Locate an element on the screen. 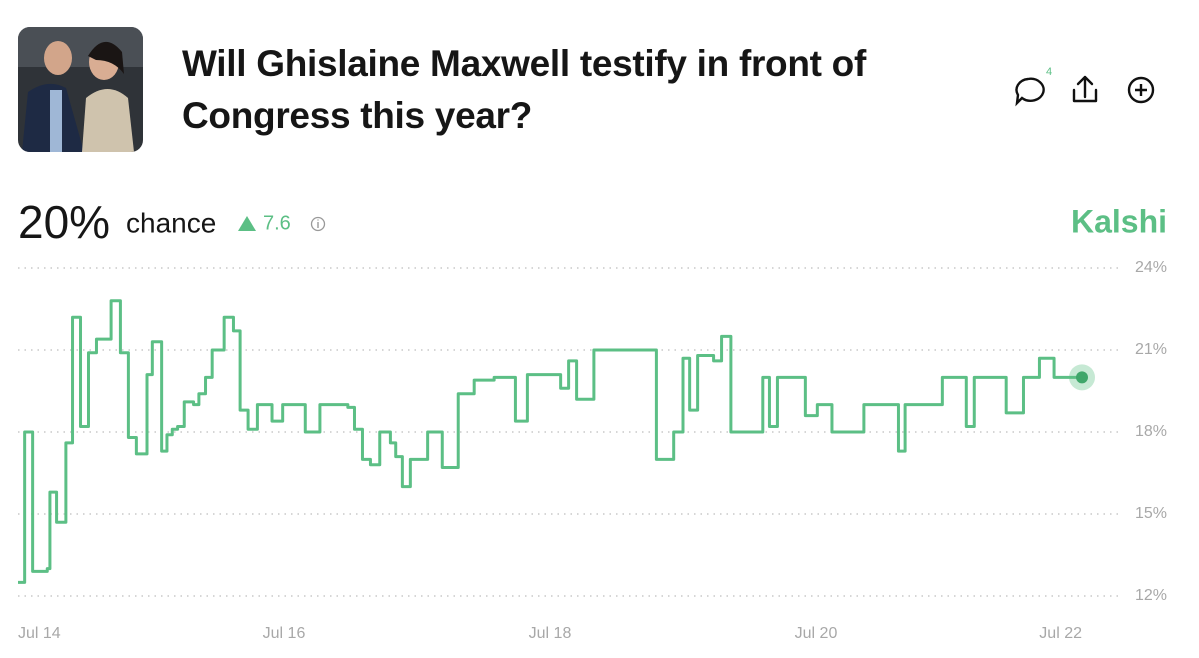  y-tick-label: 18% is located at coordinates (1151, 431).